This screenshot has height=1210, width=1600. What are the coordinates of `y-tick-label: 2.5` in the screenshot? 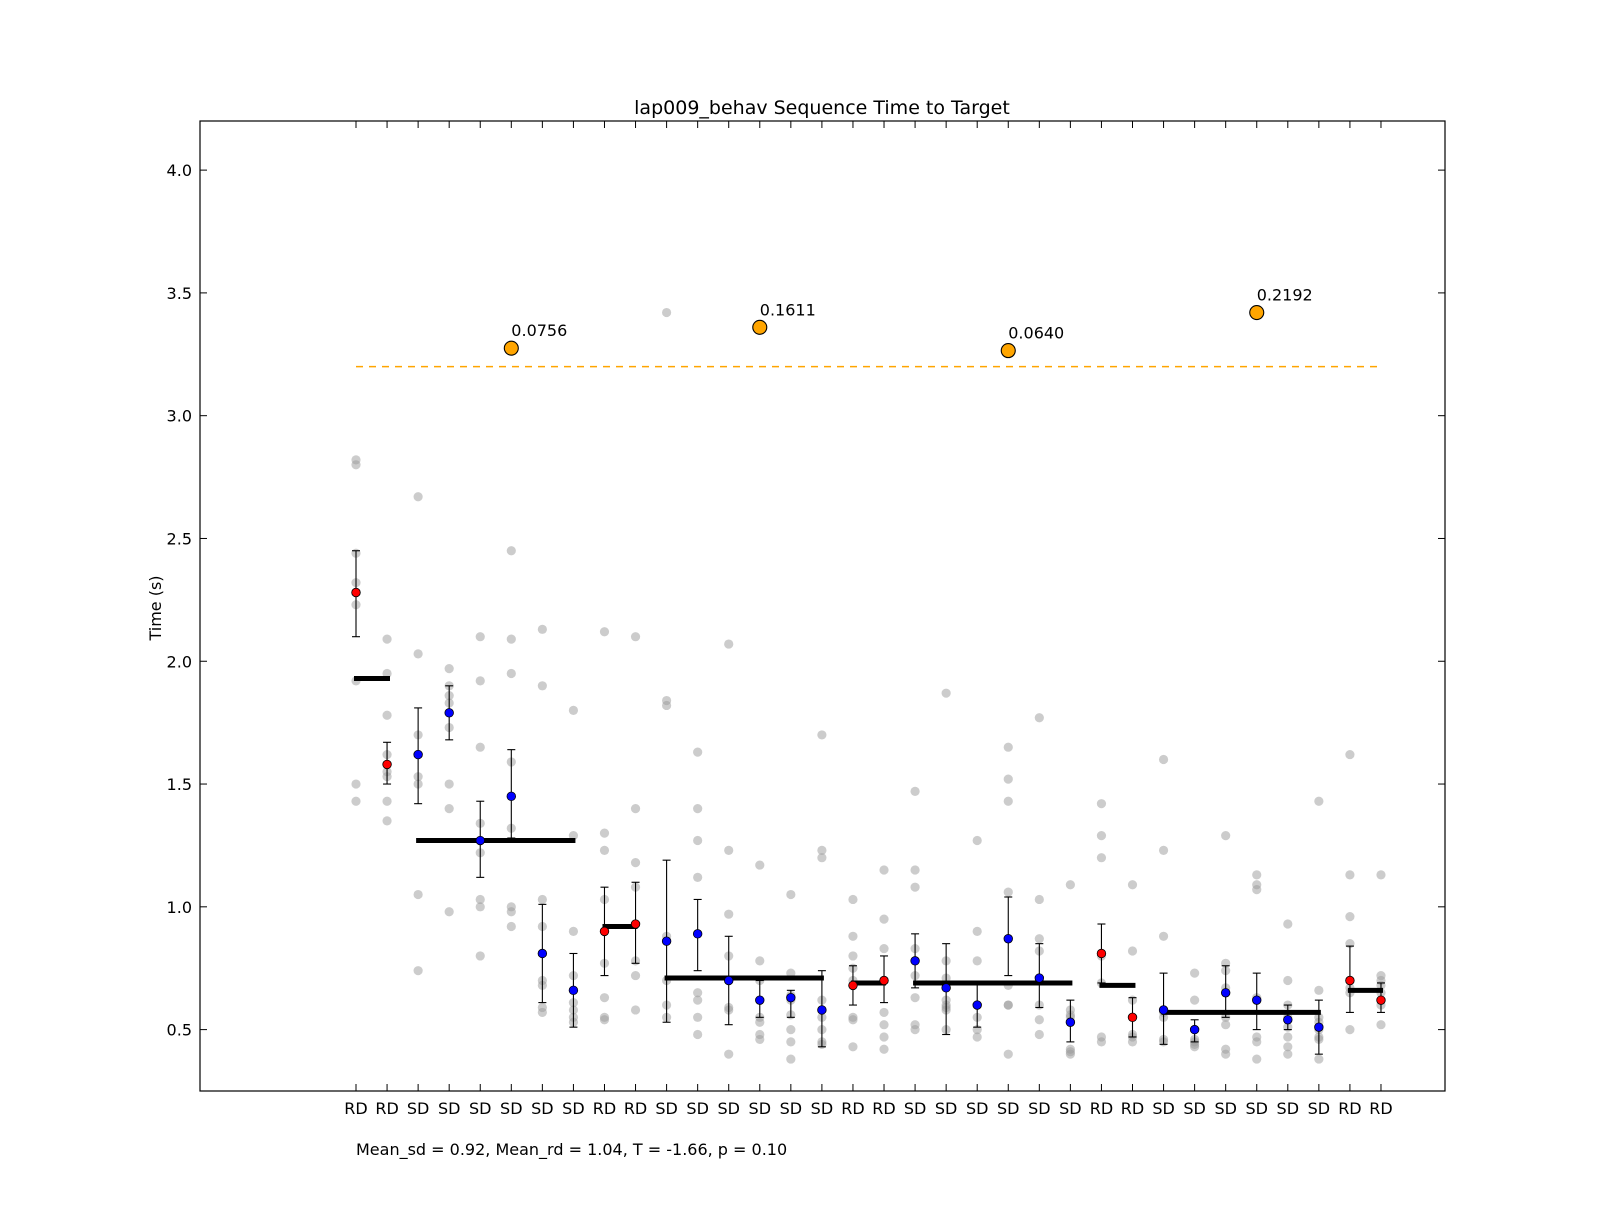 It's located at (179, 538).